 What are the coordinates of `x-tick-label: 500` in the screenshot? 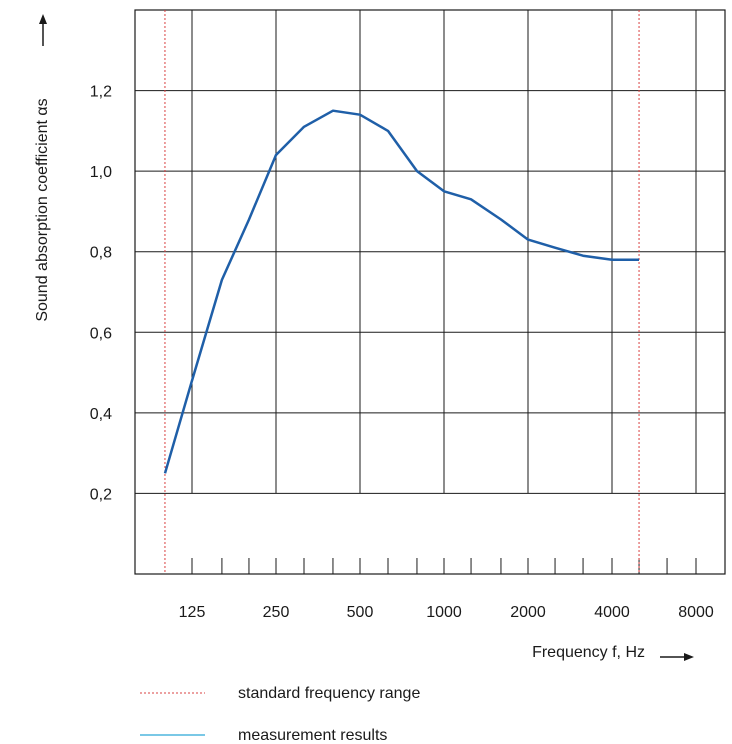 It's located at (360, 612).